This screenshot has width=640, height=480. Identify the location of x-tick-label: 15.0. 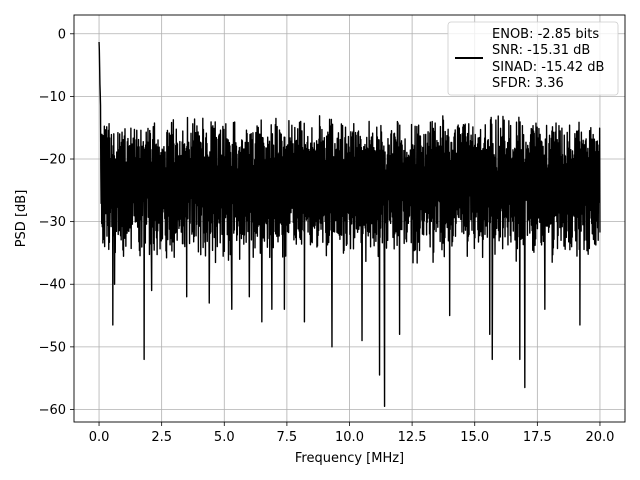
(474, 437).